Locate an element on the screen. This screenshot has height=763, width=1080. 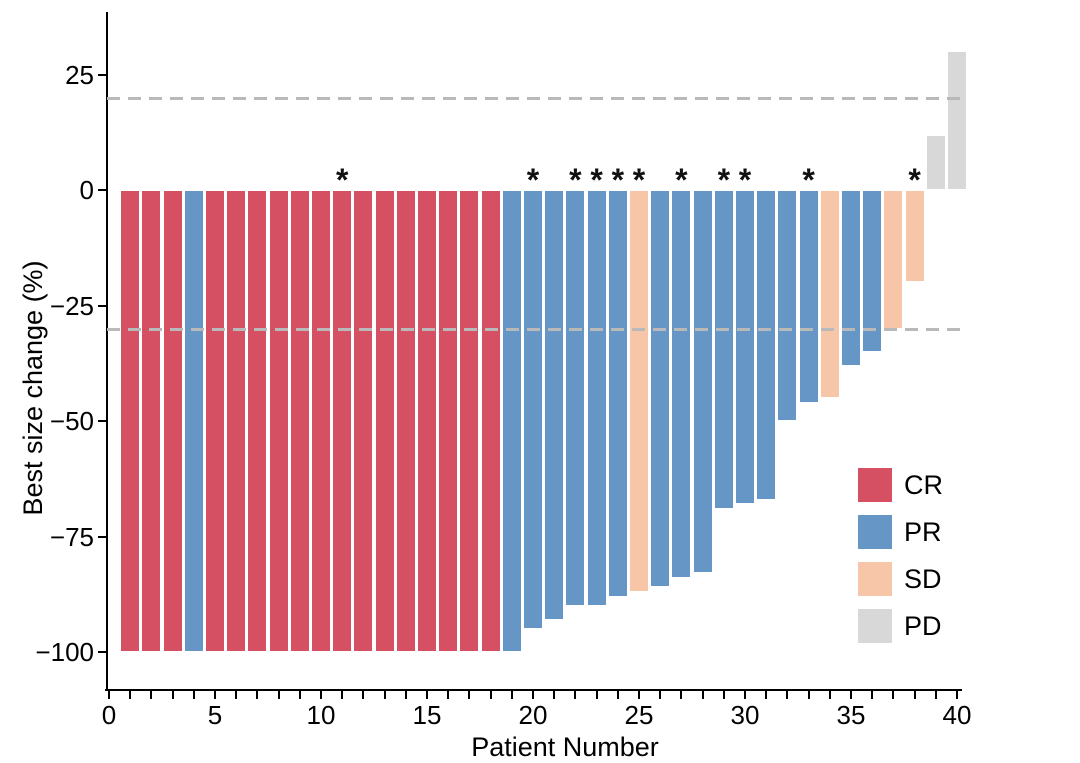
bar-patient-1-cr is located at coordinates (130, 421).